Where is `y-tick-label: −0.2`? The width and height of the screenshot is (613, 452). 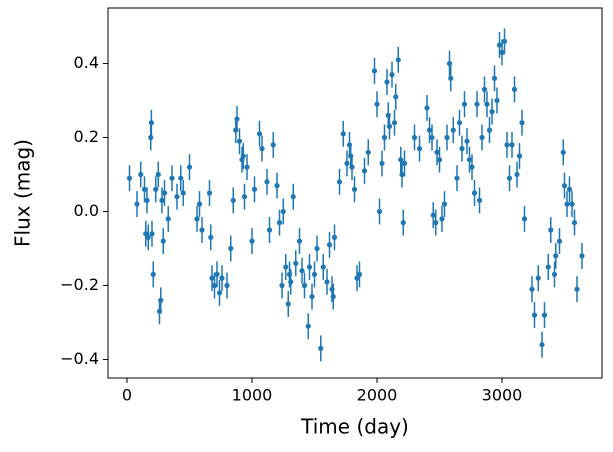
y-tick-label: −0.2 is located at coordinates (79, 284).